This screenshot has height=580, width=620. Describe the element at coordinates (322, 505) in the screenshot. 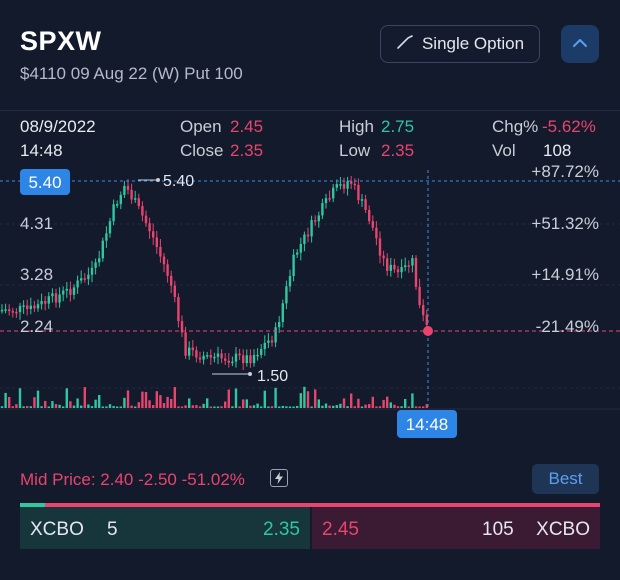

I see `ask-ratio-bar` at that location.